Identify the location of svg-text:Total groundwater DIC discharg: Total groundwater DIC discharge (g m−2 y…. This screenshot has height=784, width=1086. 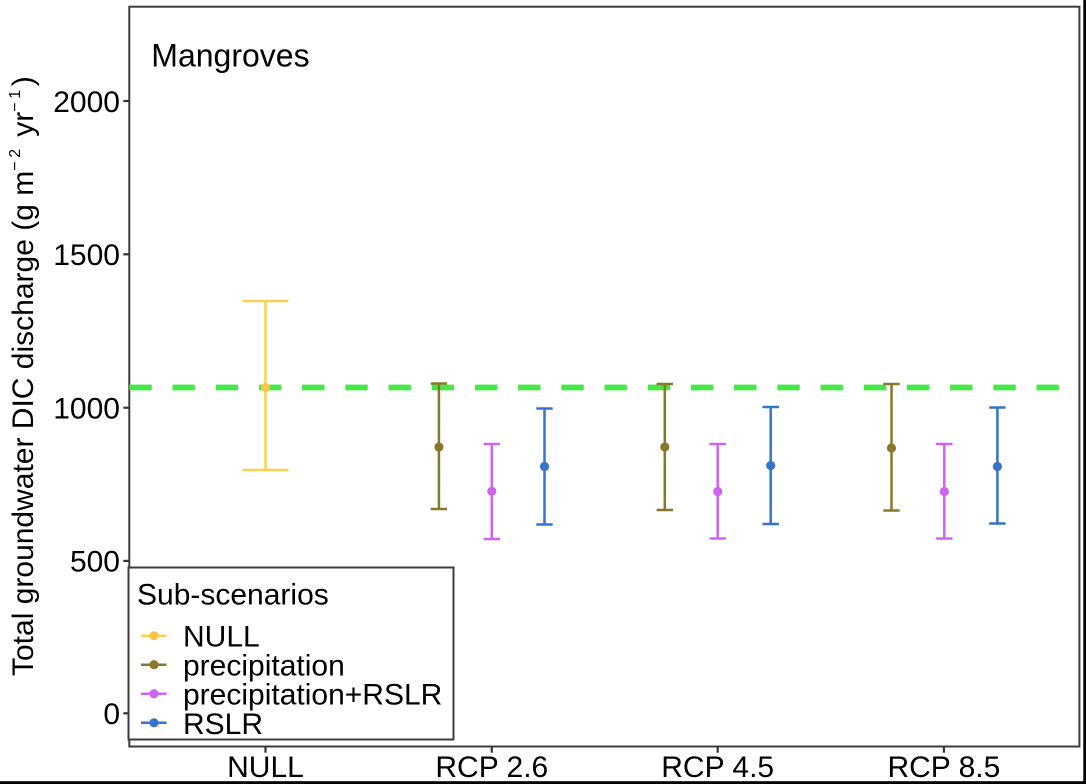
(23, 376).